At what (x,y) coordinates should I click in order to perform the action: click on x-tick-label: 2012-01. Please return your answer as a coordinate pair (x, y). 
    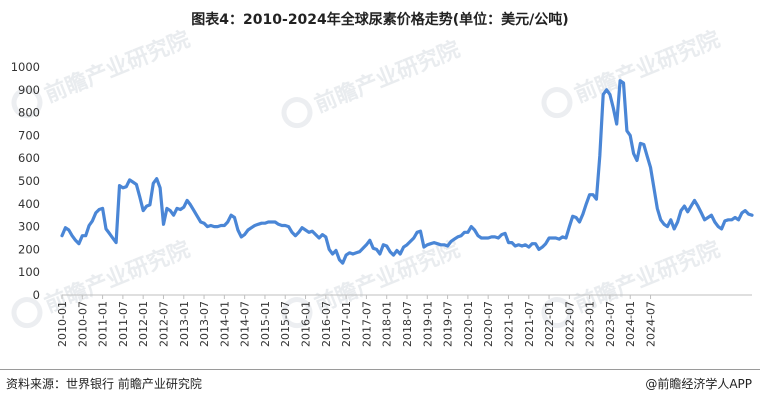
    Looking at the image, I should click on (143, 324).